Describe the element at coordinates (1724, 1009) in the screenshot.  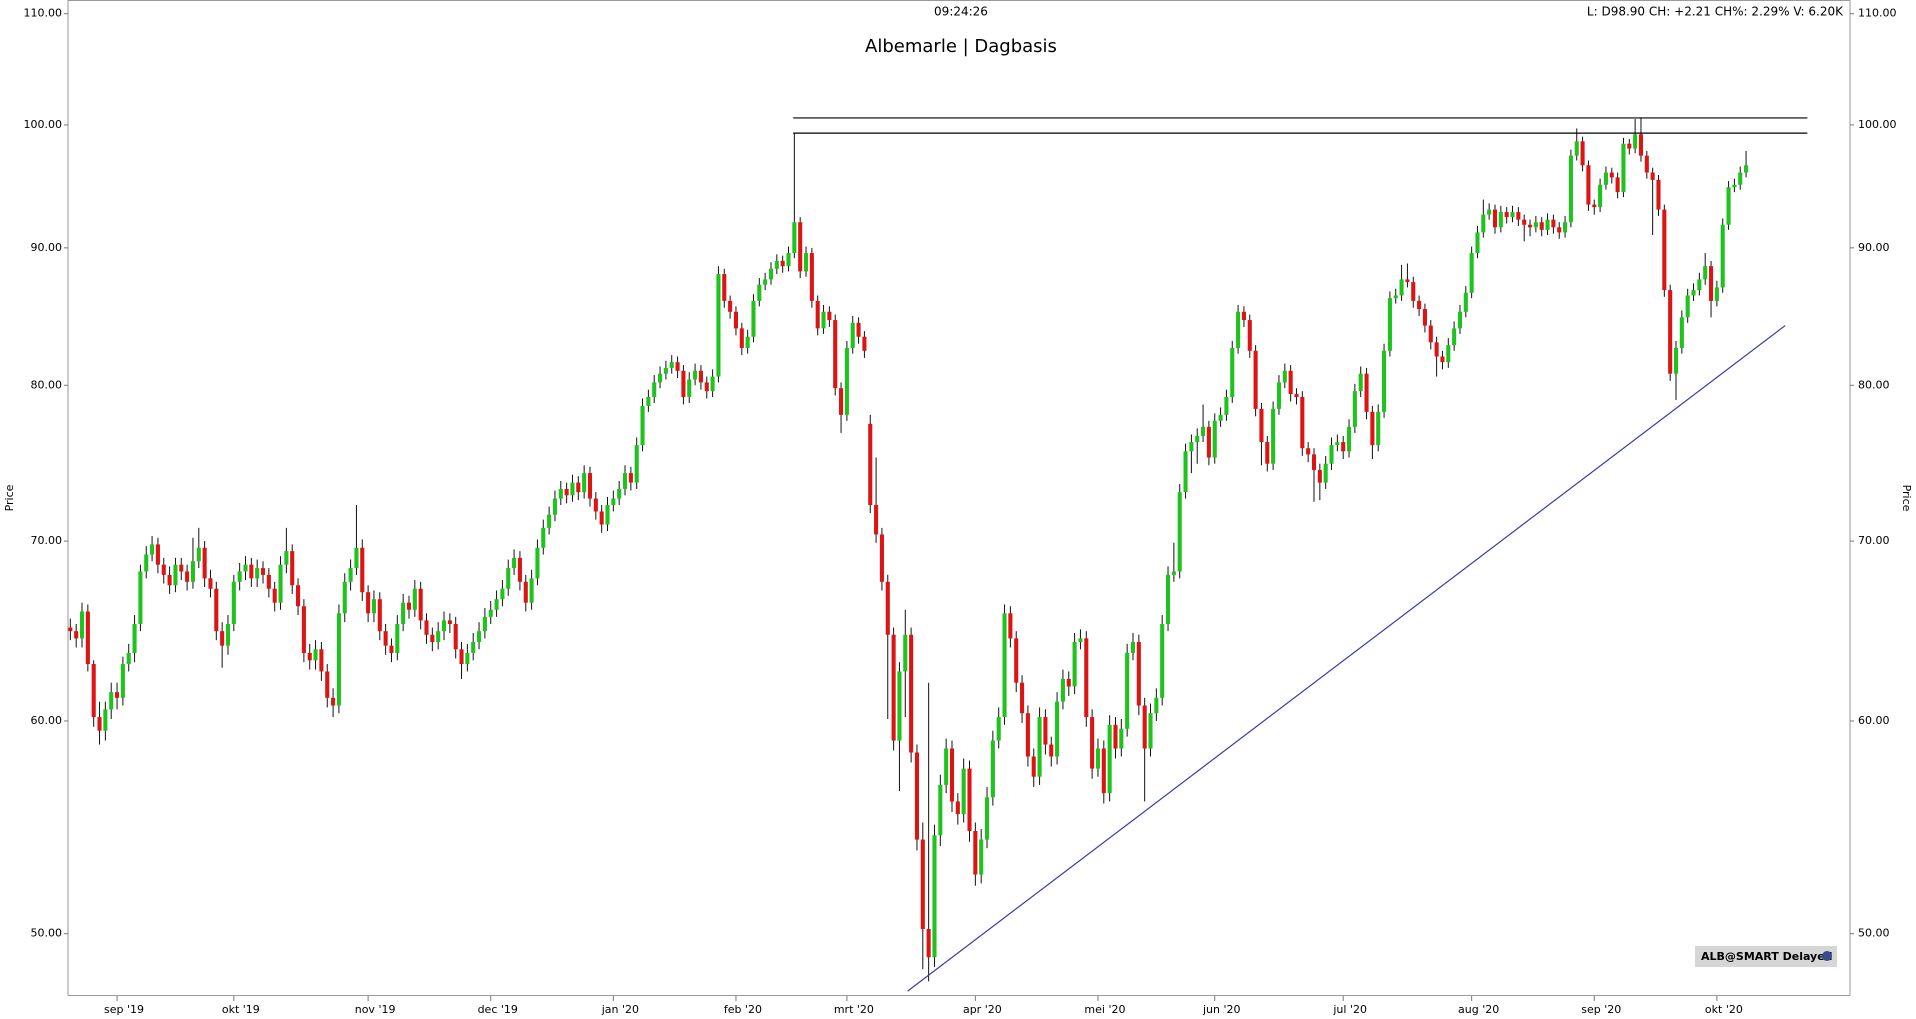
I see `x-tick-label: okt '20` at that location.